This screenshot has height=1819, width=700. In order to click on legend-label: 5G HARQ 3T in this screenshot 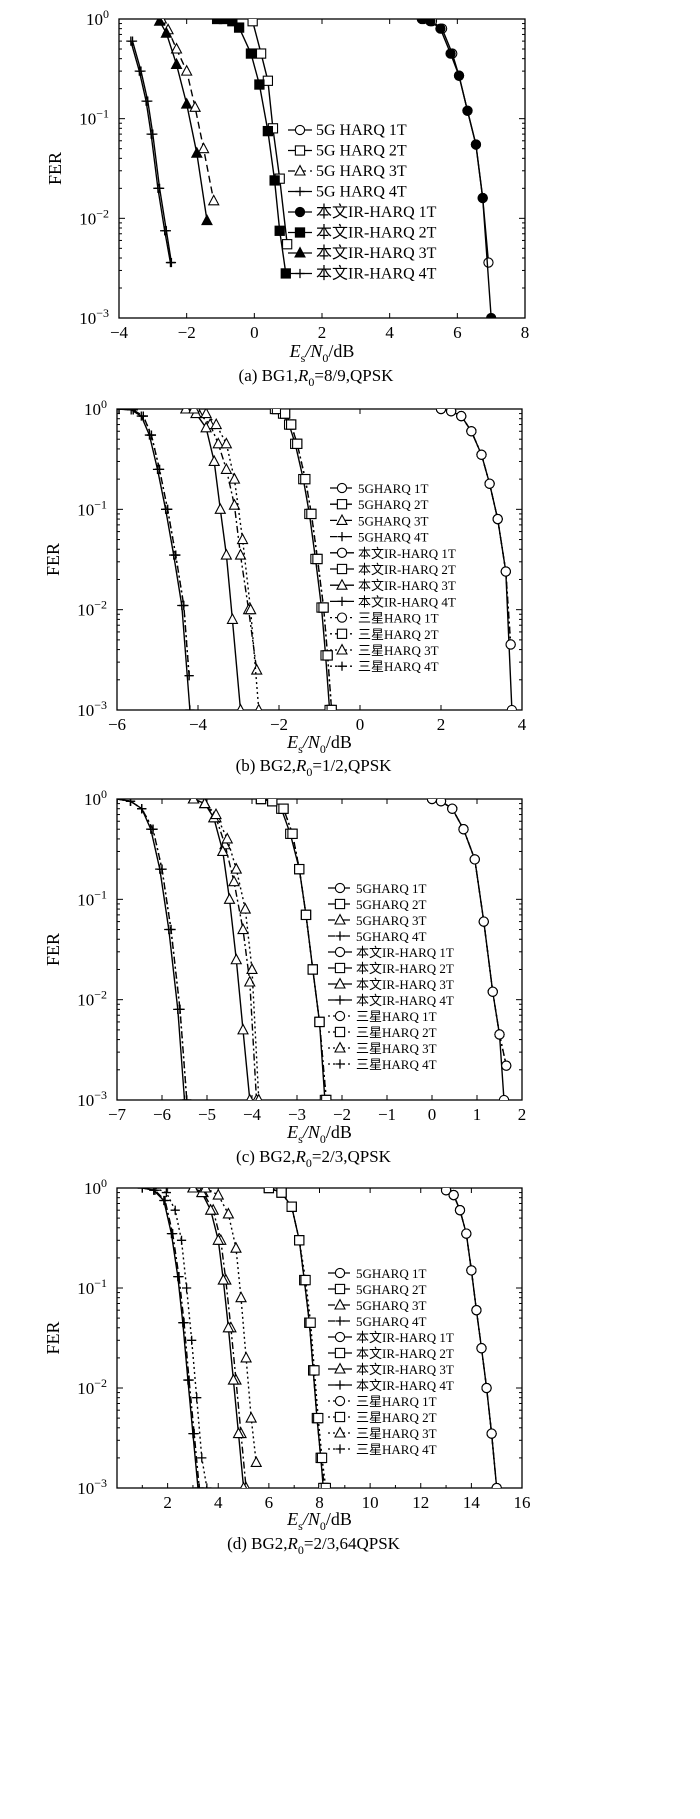, I will do `click(361, 171)`.